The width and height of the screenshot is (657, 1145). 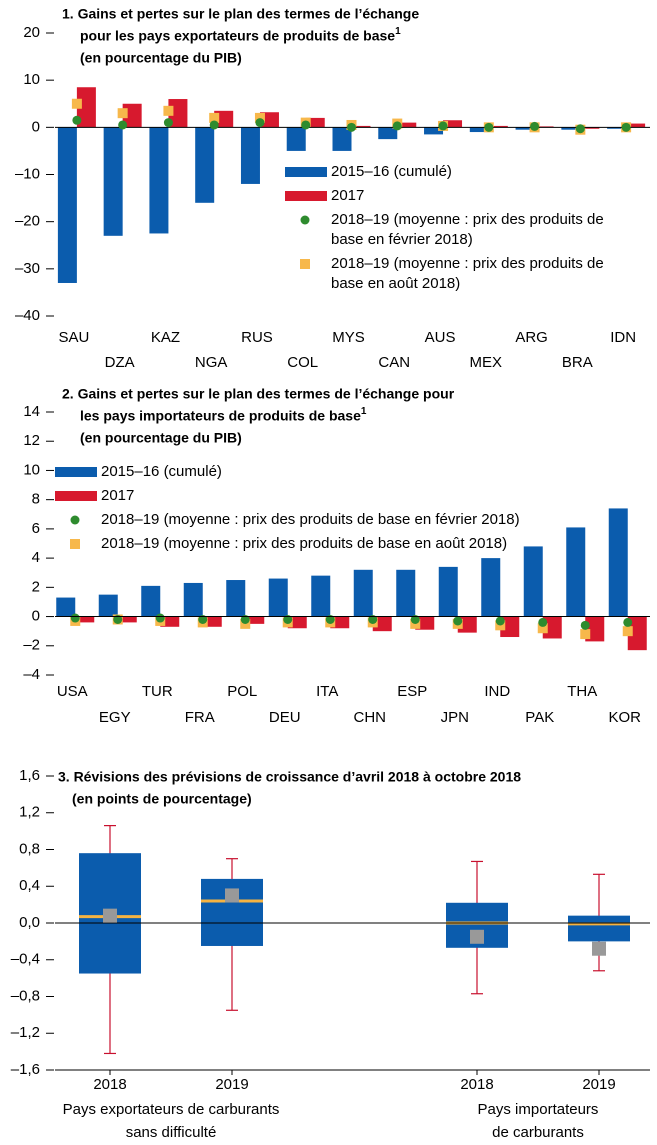 What do you see at coordinates (577, 362) in the screenshot?
I see `x-tick-label: BRA` at bounding box center [577, 362].